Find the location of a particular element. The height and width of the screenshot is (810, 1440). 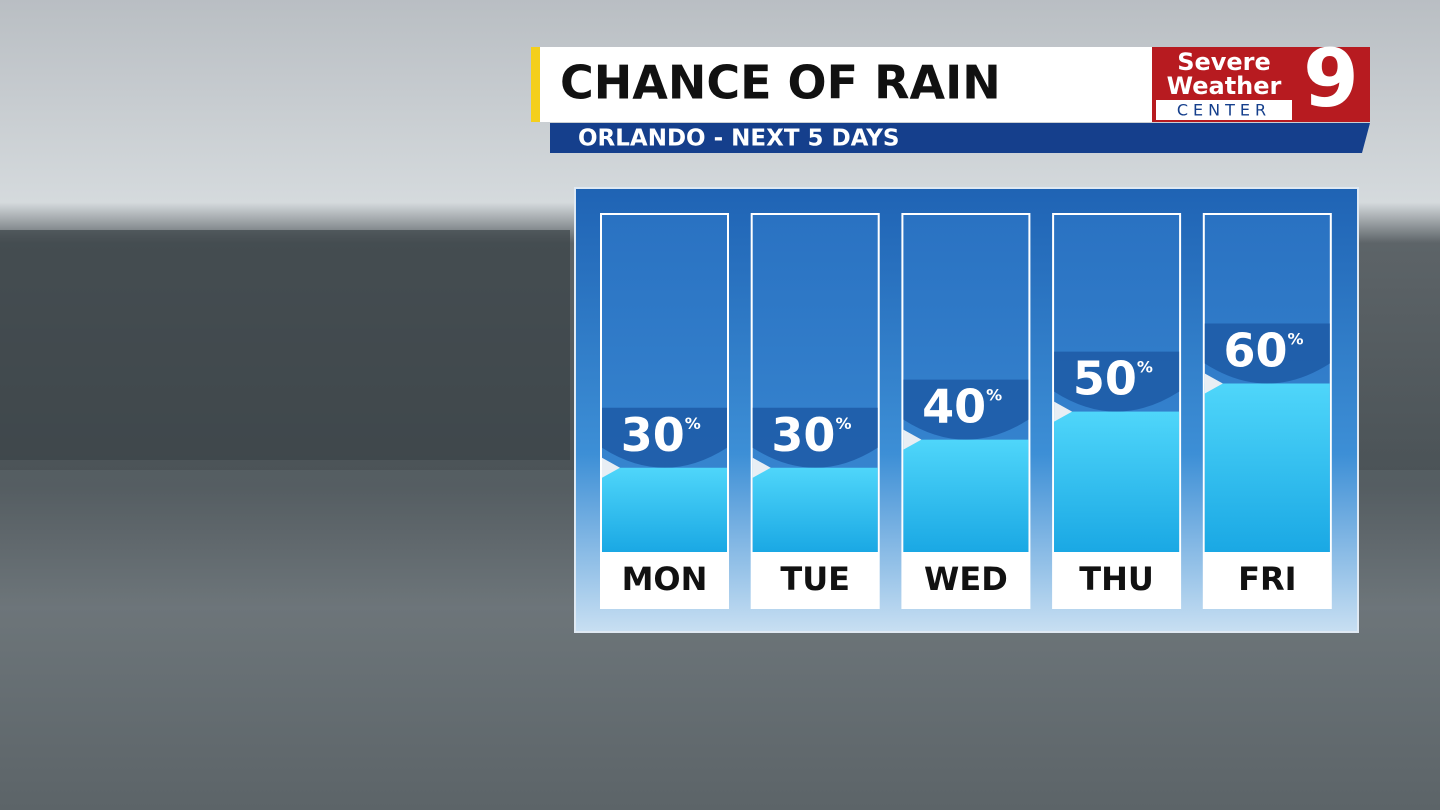

title-bar is located at coordinates (846, 84).